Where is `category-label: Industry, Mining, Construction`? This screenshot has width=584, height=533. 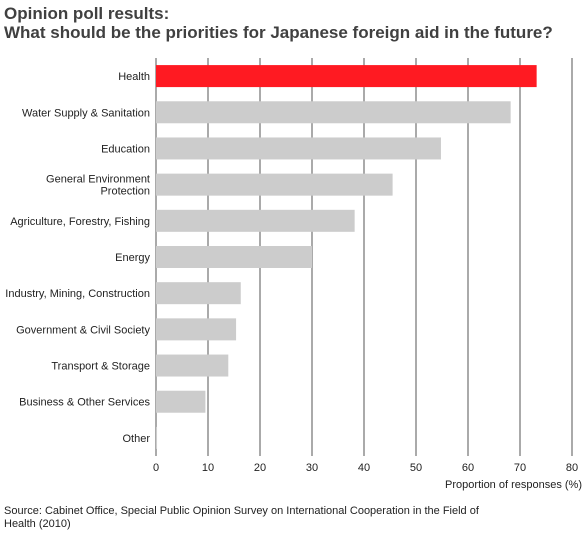 category-label: Industry, Mining, Construction is located at coordinates (77, 294).